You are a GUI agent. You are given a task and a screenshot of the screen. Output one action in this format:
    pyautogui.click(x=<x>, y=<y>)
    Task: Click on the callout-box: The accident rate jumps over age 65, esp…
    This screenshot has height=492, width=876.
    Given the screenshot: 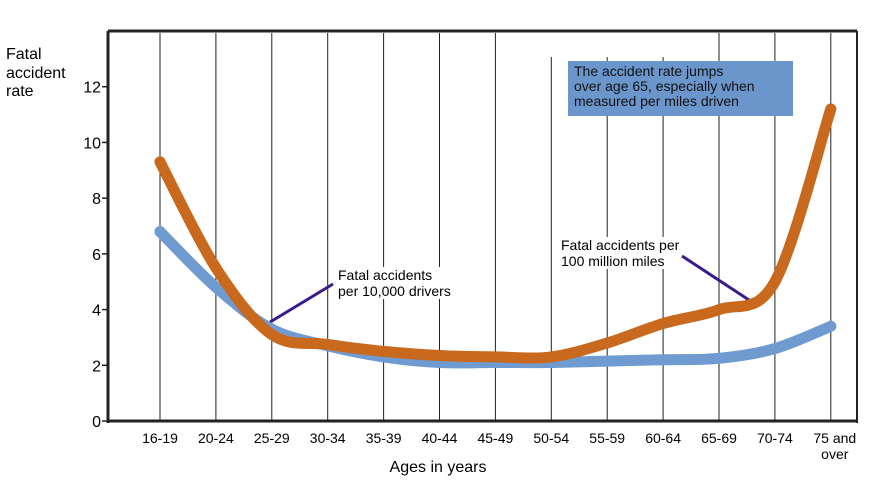 What is the action you would take?
    pyautogui.click(x=680, y=88)
    